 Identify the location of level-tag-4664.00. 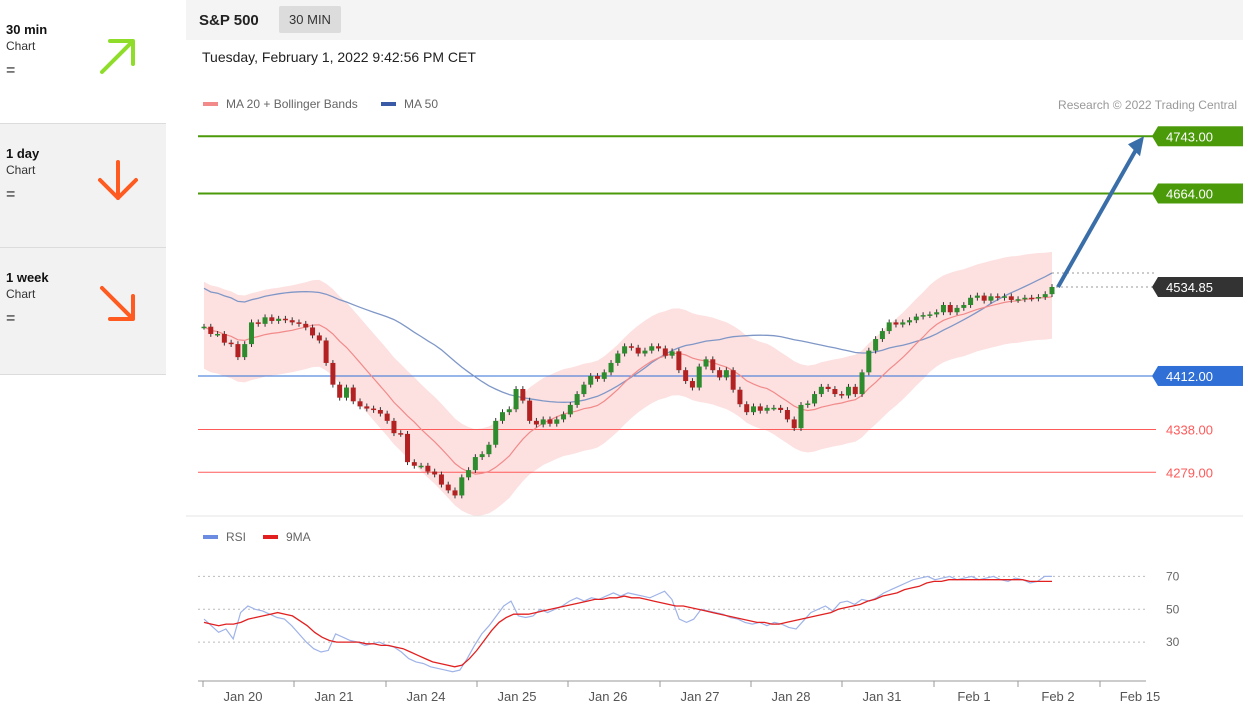
(1200, 193).